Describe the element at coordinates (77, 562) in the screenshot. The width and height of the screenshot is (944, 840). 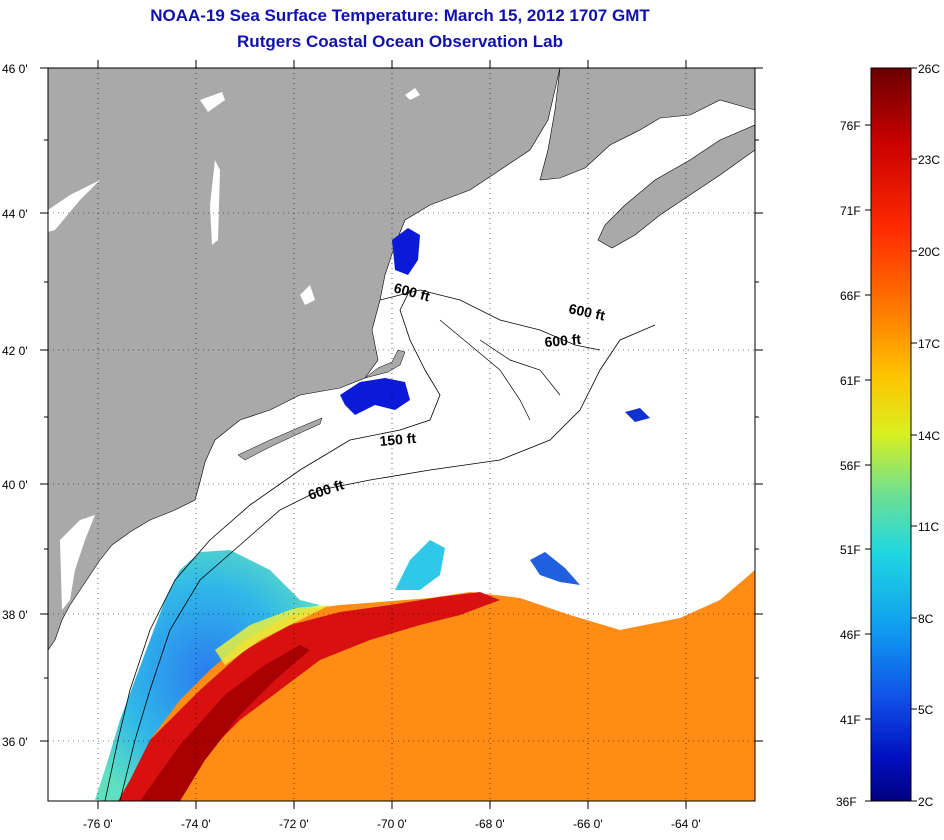
I see `chesapeake-bay` at that location.